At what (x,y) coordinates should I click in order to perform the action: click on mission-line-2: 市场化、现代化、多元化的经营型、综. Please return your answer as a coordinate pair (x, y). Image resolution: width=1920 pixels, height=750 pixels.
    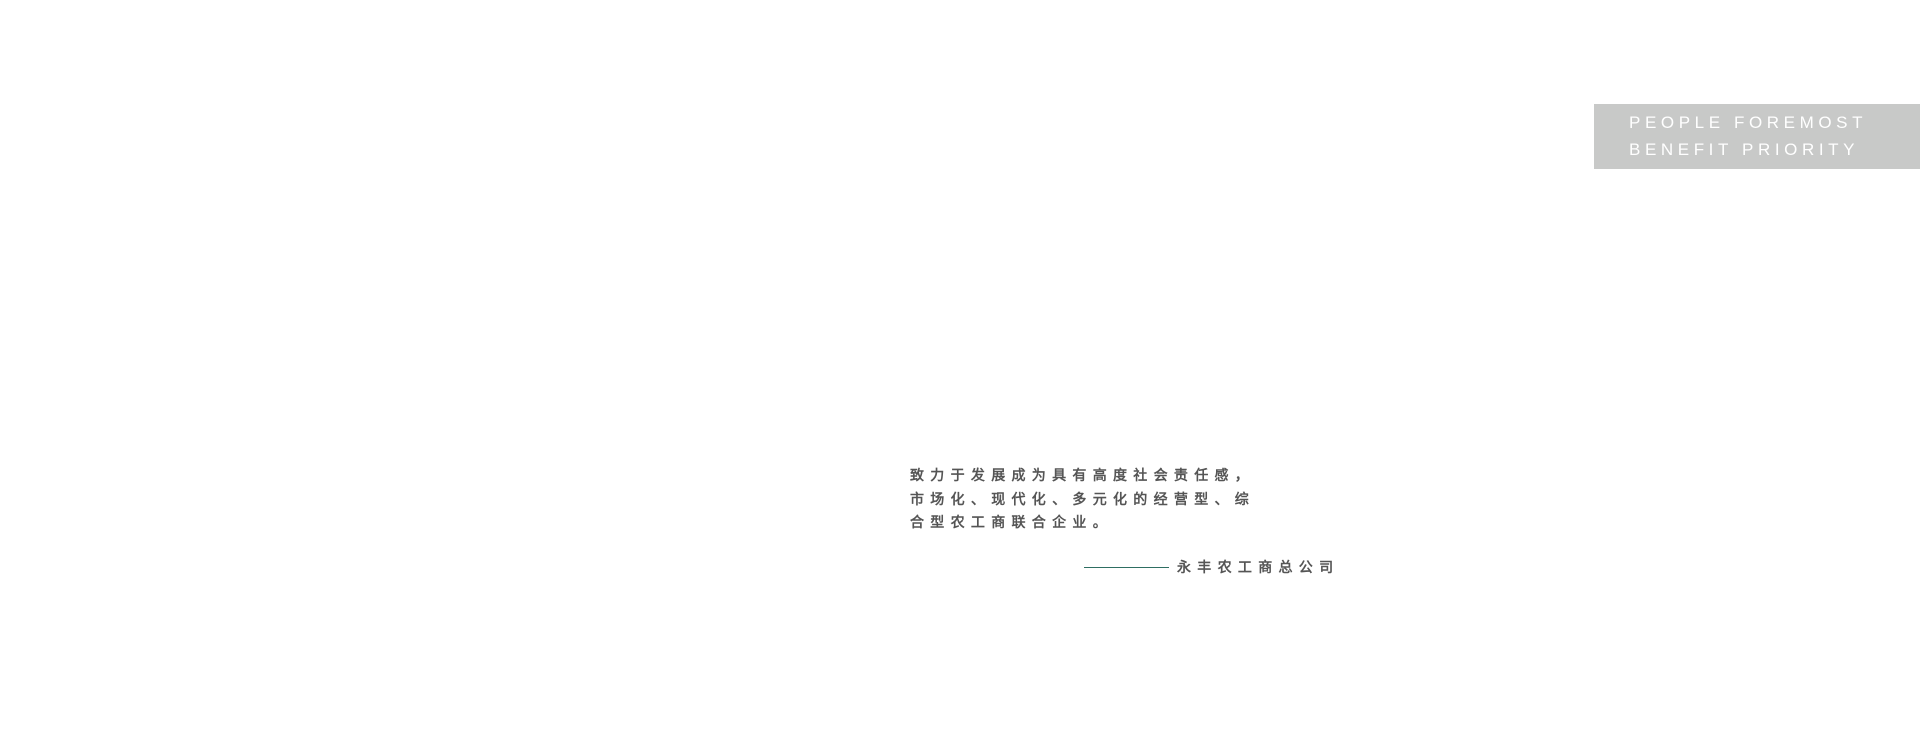
    Looking at the image, I should click on (1083, 499).